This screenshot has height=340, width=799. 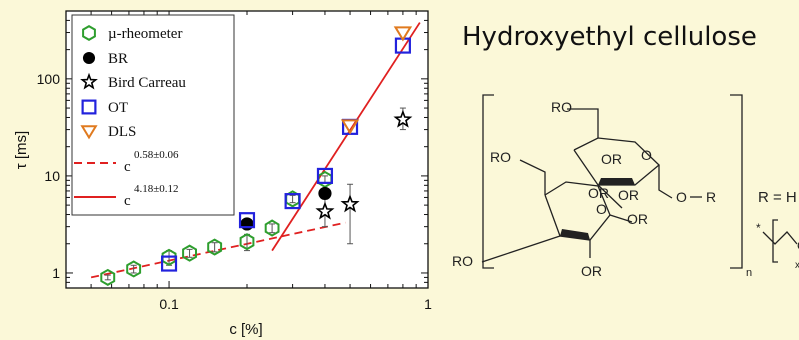 What do you see at coordinates (52, 176) in the screenshot?
I see `y-tick-label: 10` at bounding box center [52, 176].